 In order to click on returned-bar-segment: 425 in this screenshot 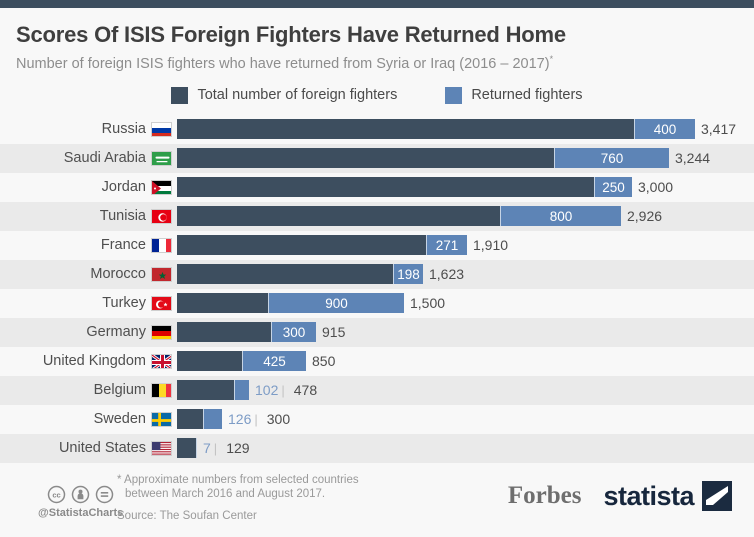, I will do `click(274, 361)`.